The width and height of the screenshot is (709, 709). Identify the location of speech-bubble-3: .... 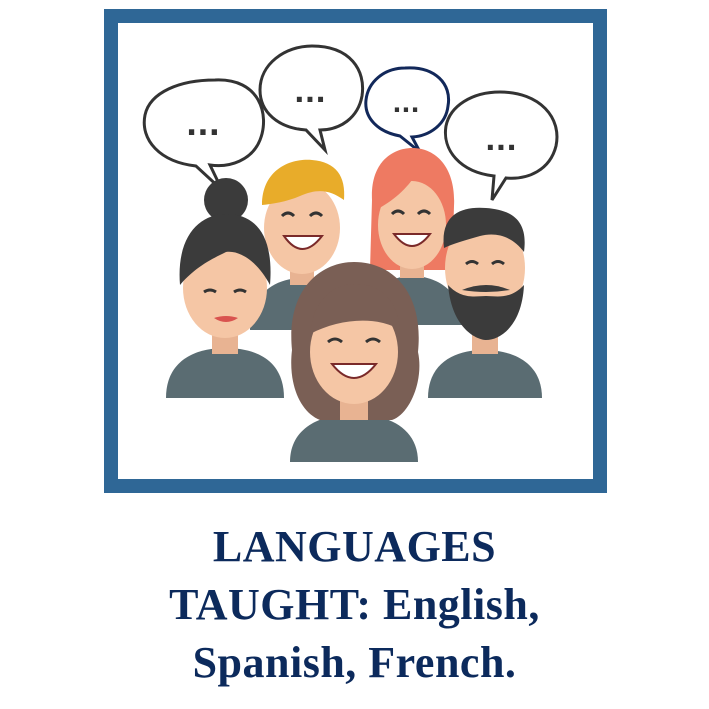
(407, 110).